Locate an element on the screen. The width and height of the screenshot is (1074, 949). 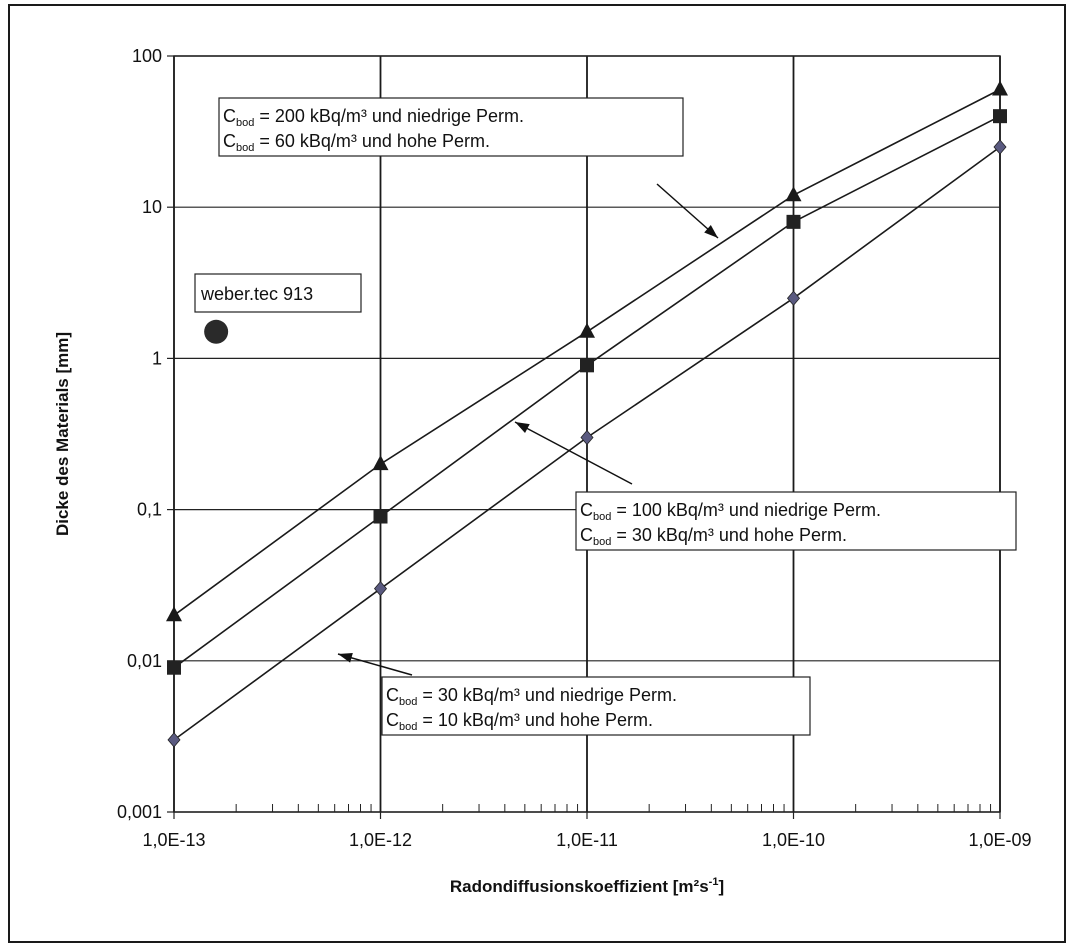
weber-tec-label-box is located at coordinates (278, 293).